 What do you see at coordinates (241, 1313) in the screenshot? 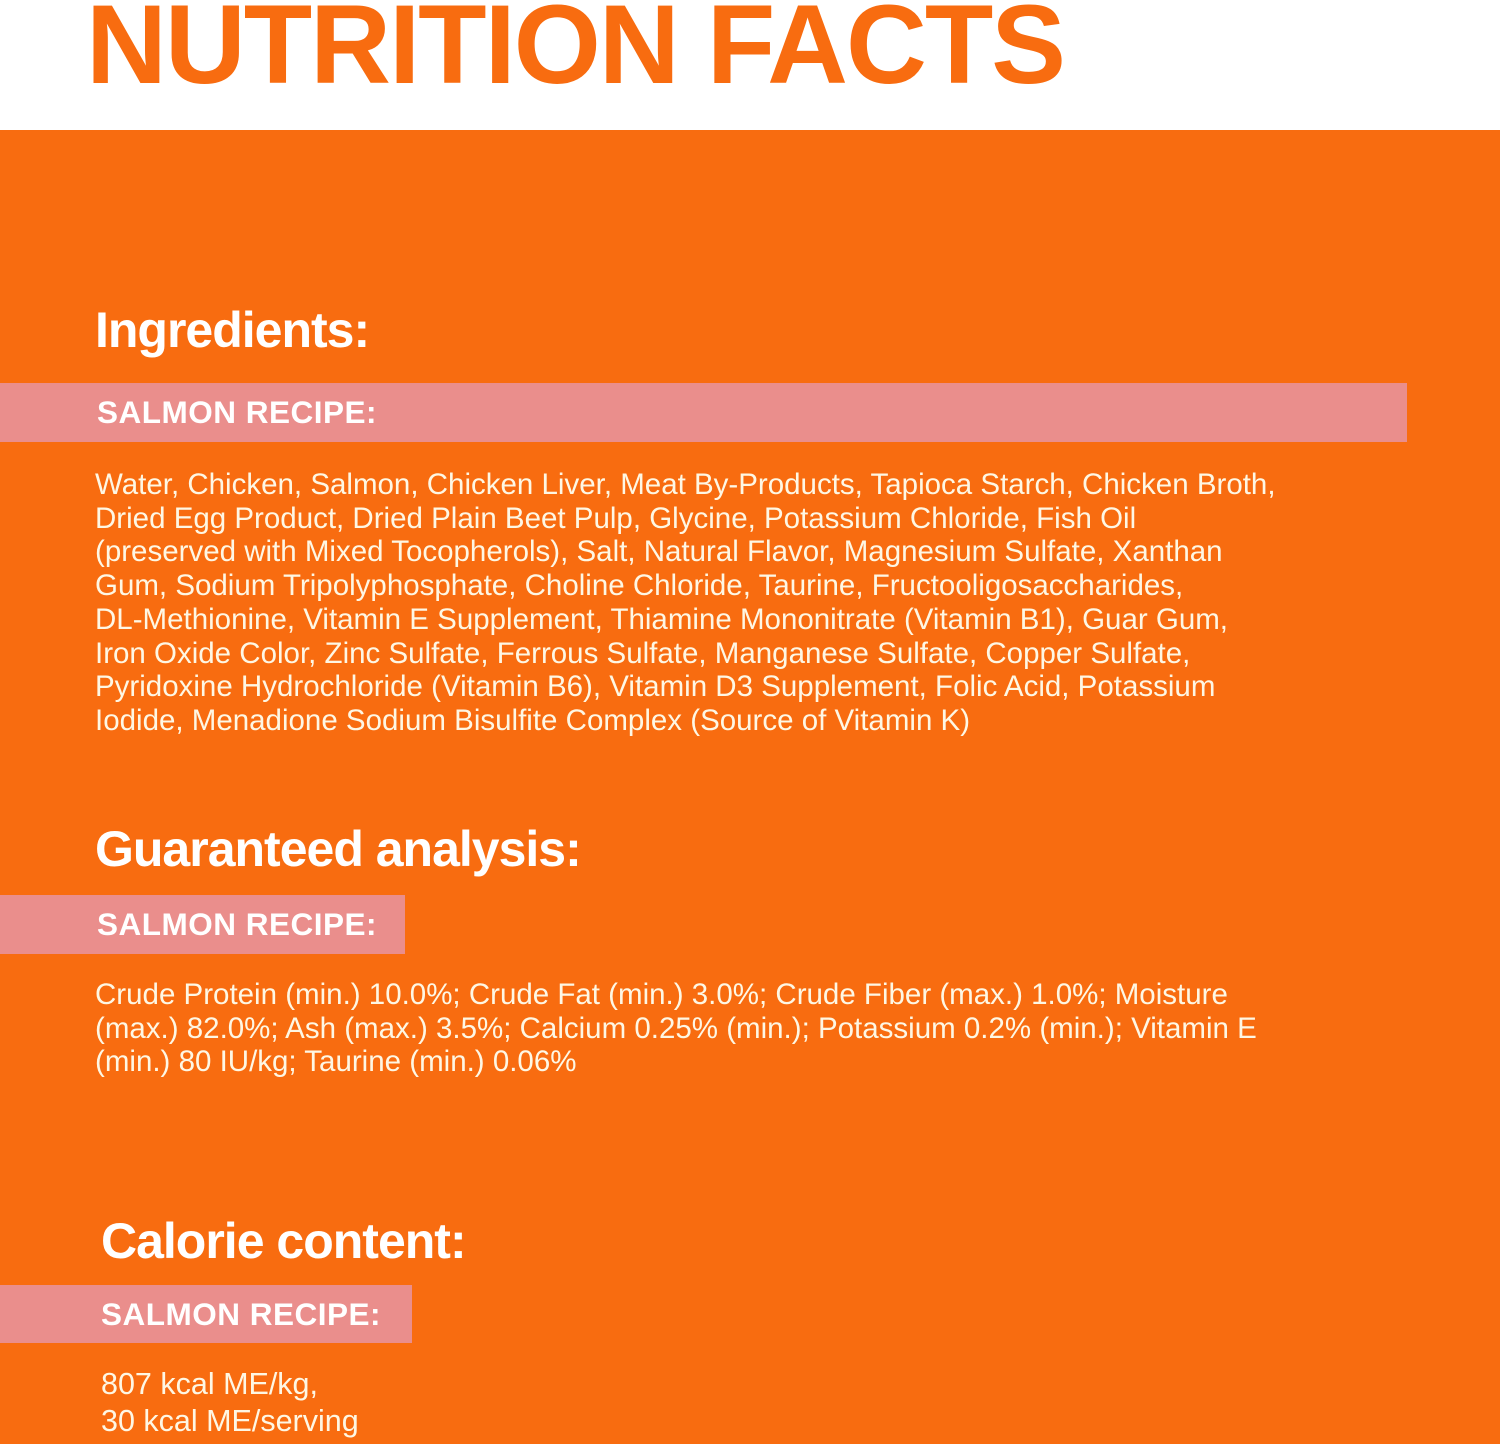
I see `calorie-content-recipe-label: SALMON RECIPE:` at bounding box center [241, 1313].